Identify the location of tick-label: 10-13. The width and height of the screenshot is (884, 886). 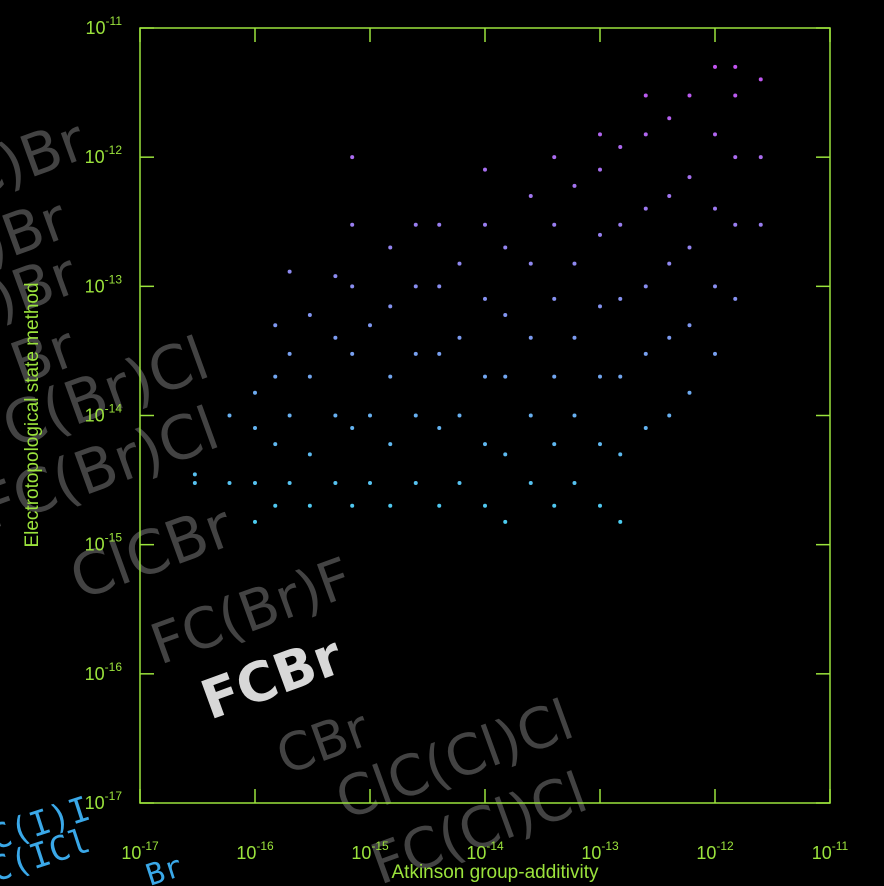
(600, 851).